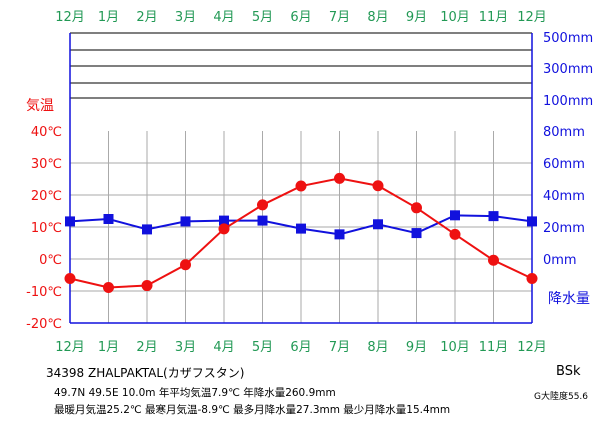 The image size is (611, 425). What do you see at coordinates (377, 17) in the screenshot?
I see `month-label-top: 8月` at bounding box center [377, 17].